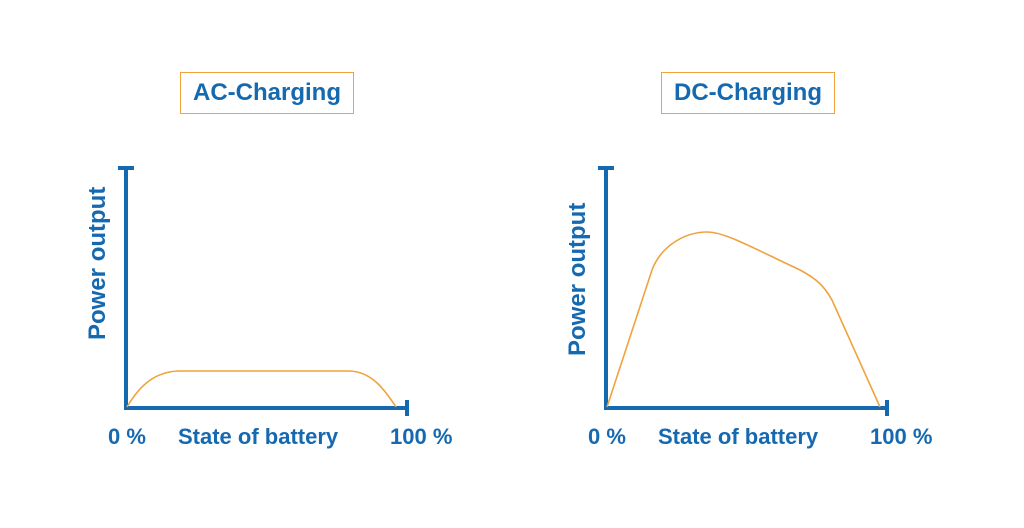  Describe the element at coordinates (748, 93) in the screenshot. I see `dc-charging-title: DC-Charging` at that location.